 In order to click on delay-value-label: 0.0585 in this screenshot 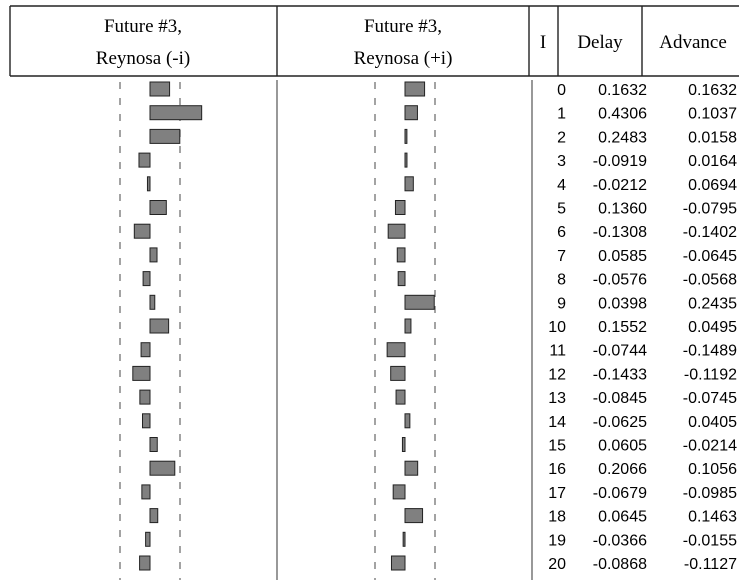, I will do `click(622, 256)`.